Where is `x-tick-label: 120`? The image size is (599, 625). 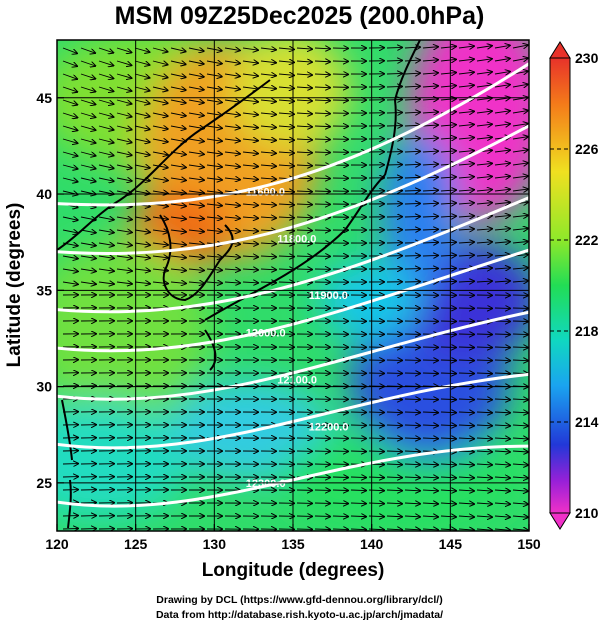 x-tick-label: 120 is located at coordinates (57, 544).